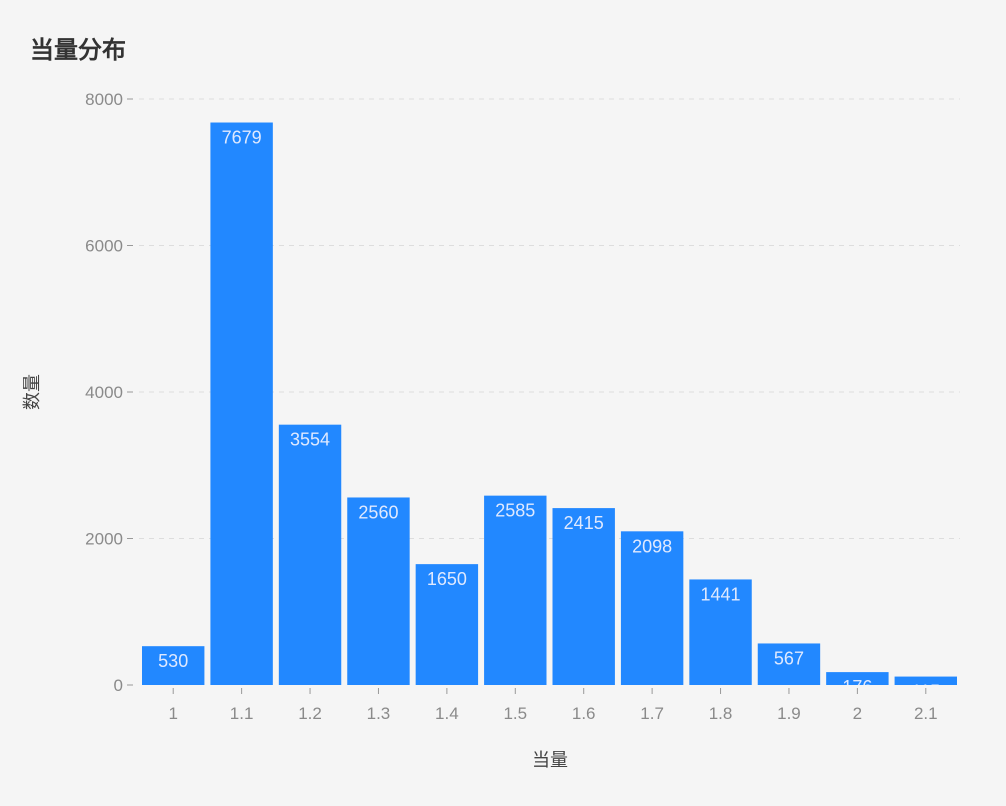 The height and width of the screenshot is (806, 1006). What do you see at coordinates (104, 246) in the screenshot?
I see `y-tick-label-6000: 6000` at bounding box center [104, 246].